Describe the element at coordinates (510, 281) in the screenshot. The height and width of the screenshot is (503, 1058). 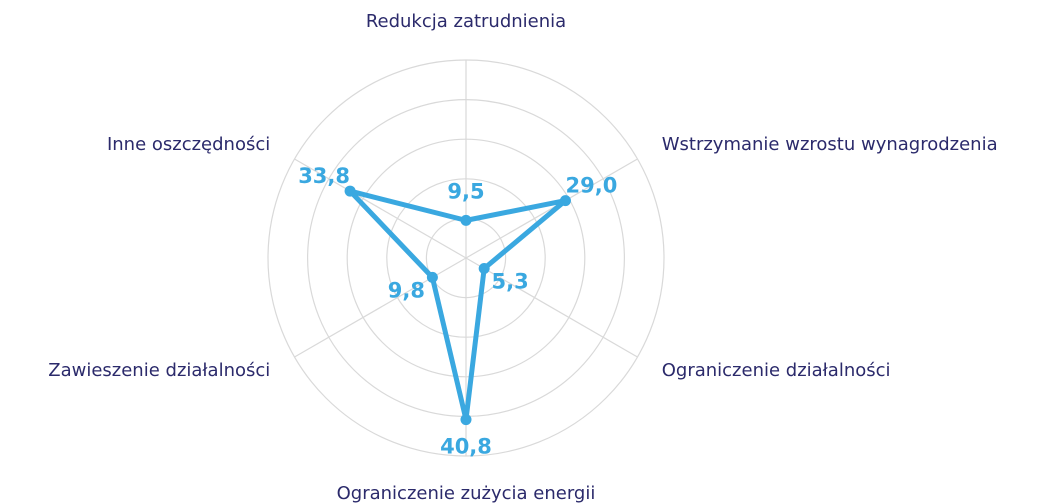
I see `value-label: 5,3` at that location.